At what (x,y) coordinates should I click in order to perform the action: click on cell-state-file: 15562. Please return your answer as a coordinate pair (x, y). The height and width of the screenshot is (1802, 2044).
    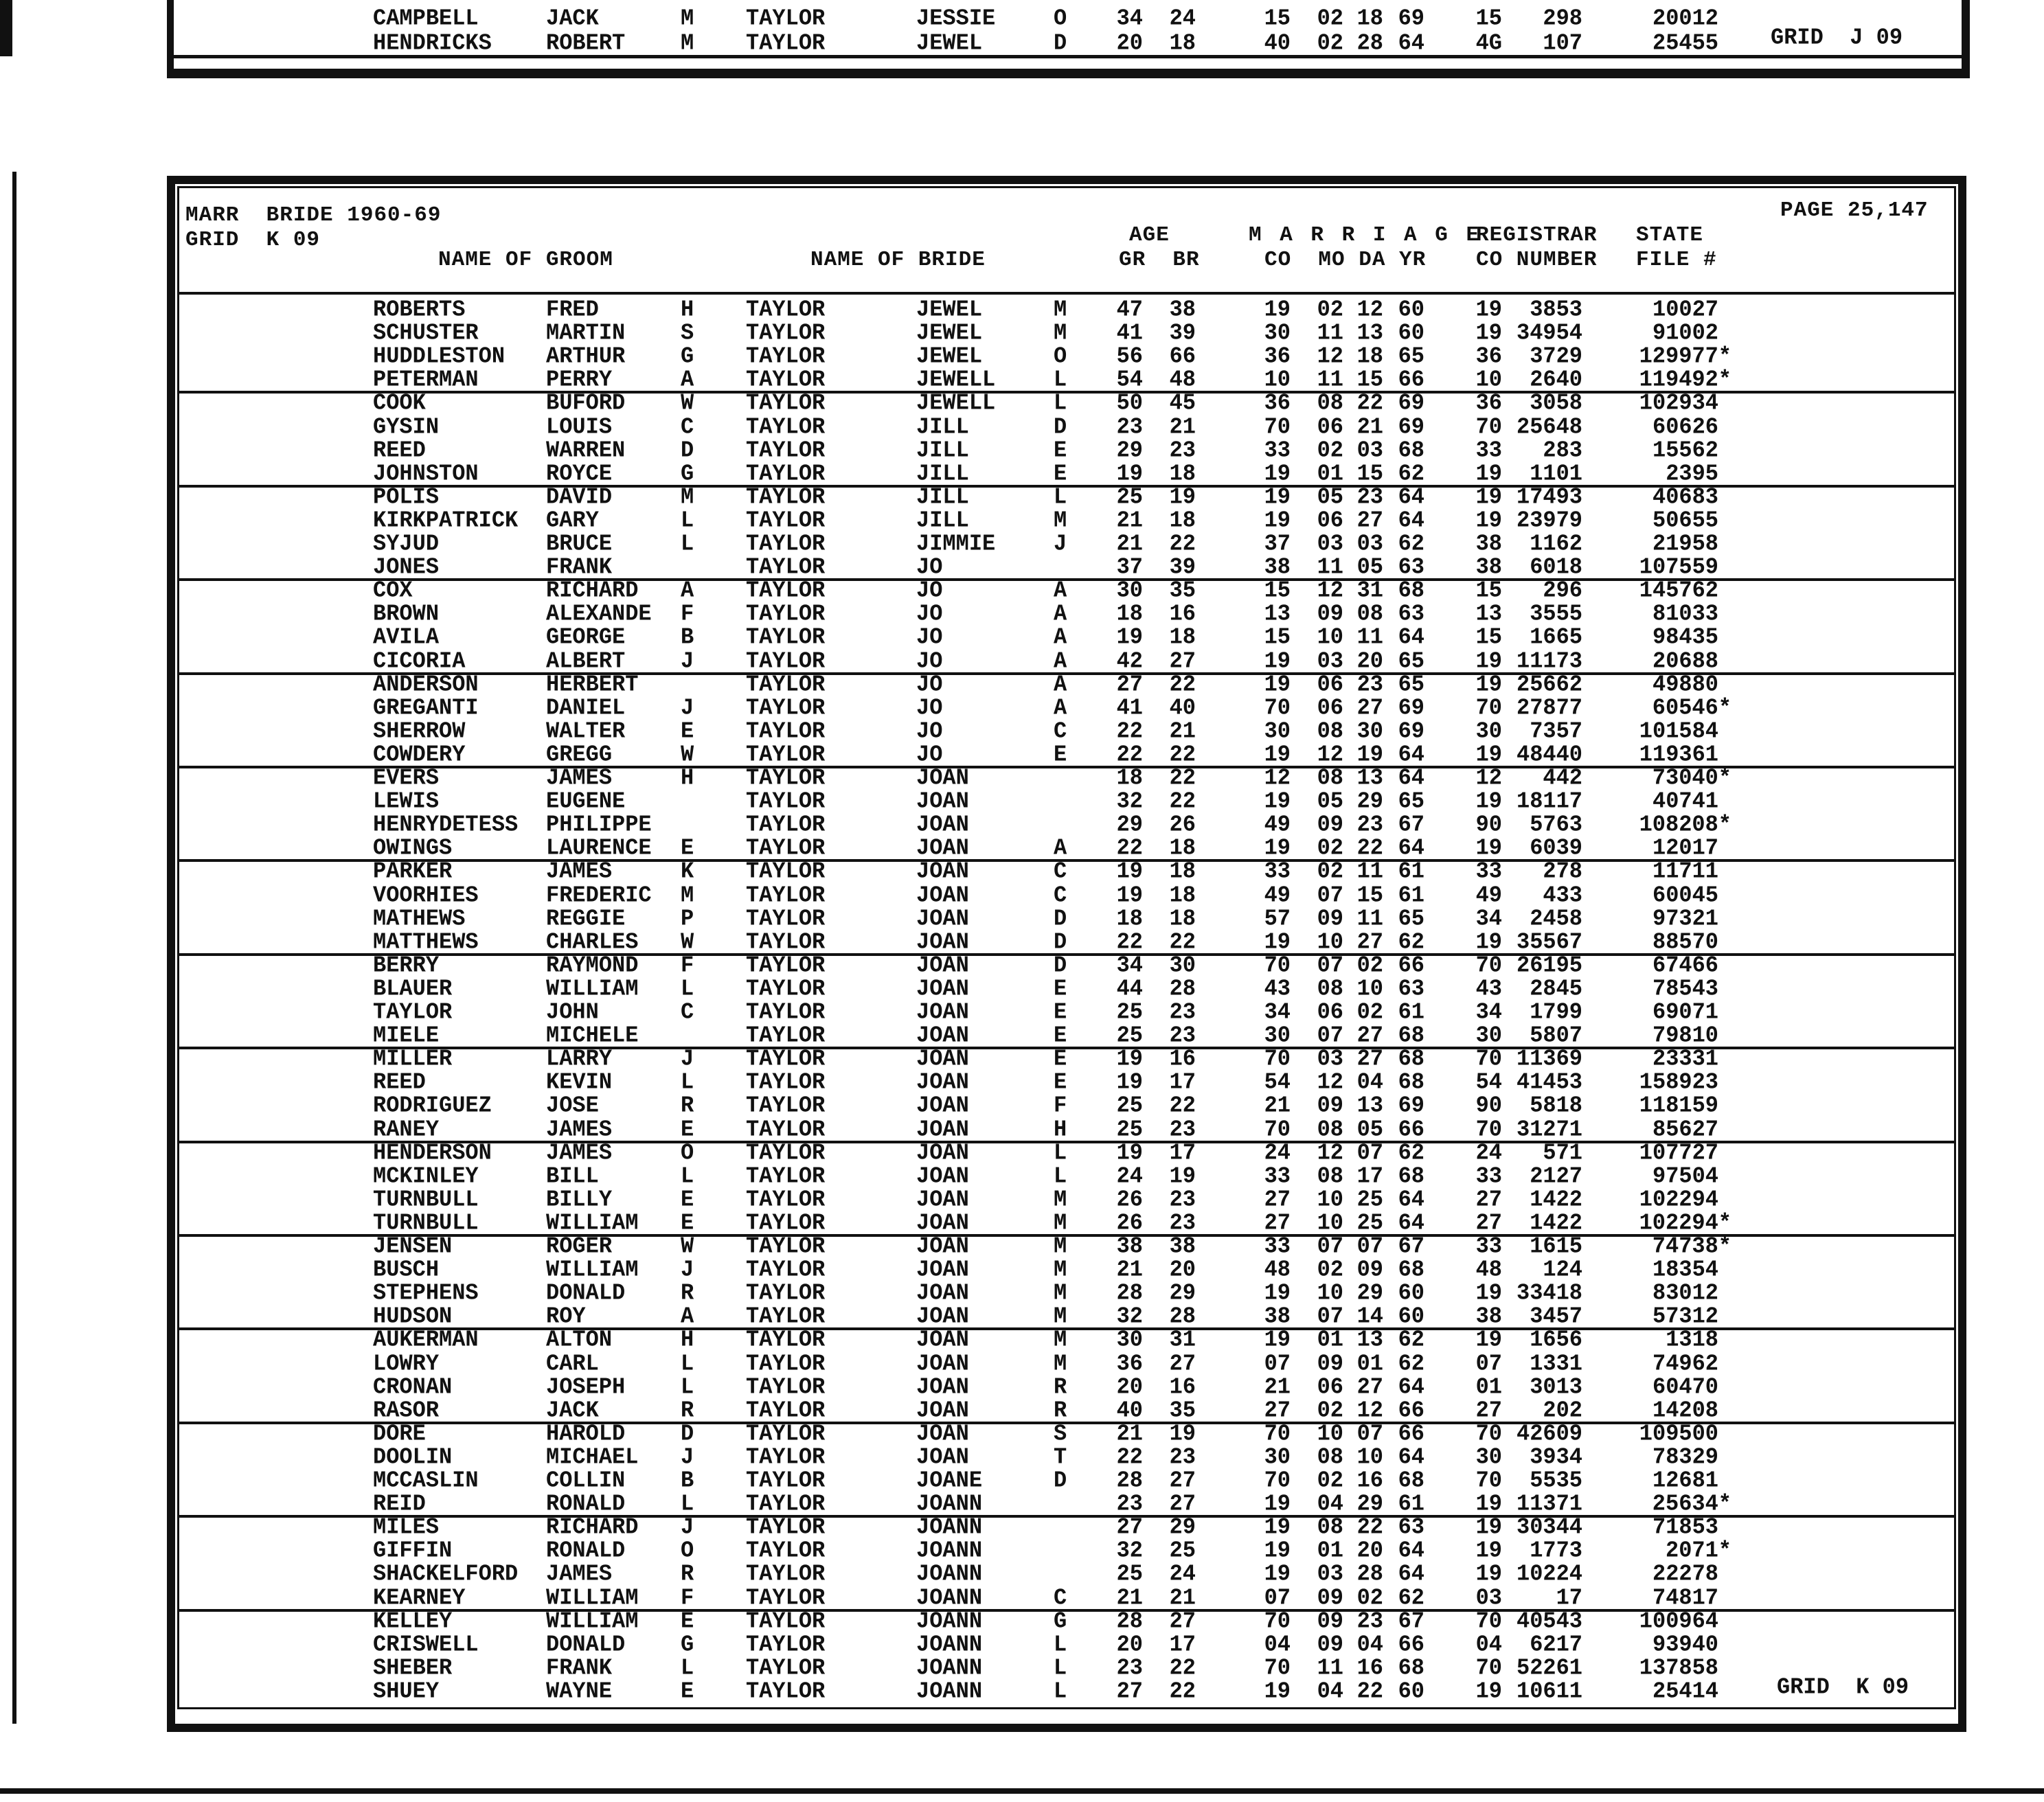
    Looking at the image, I should click on (1685, 450).